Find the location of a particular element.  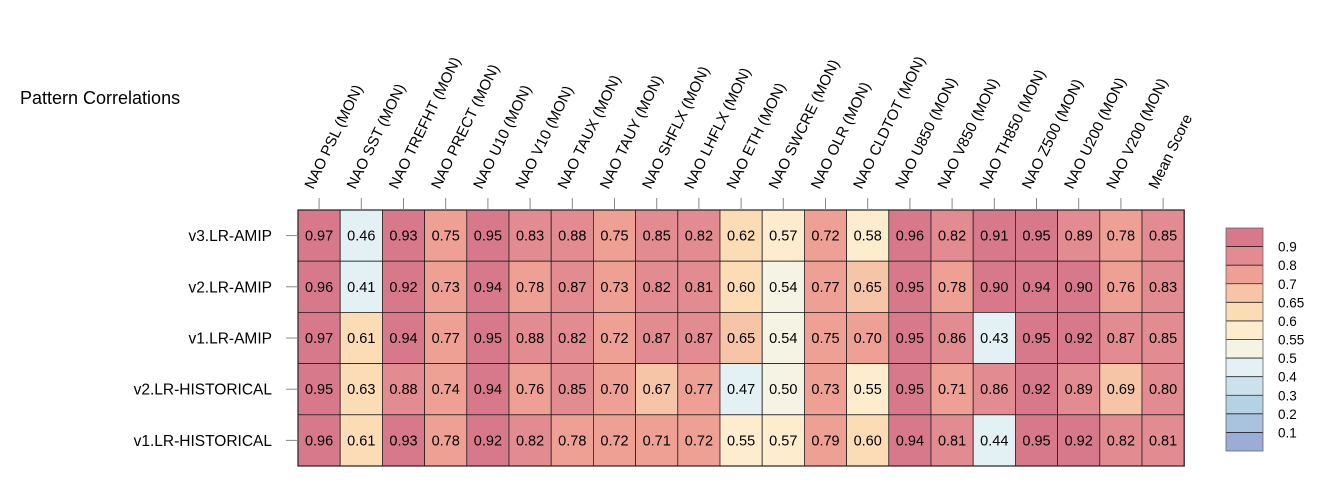

colorbar-tick-label: 0.5 is located at coordinates (1287, 358).